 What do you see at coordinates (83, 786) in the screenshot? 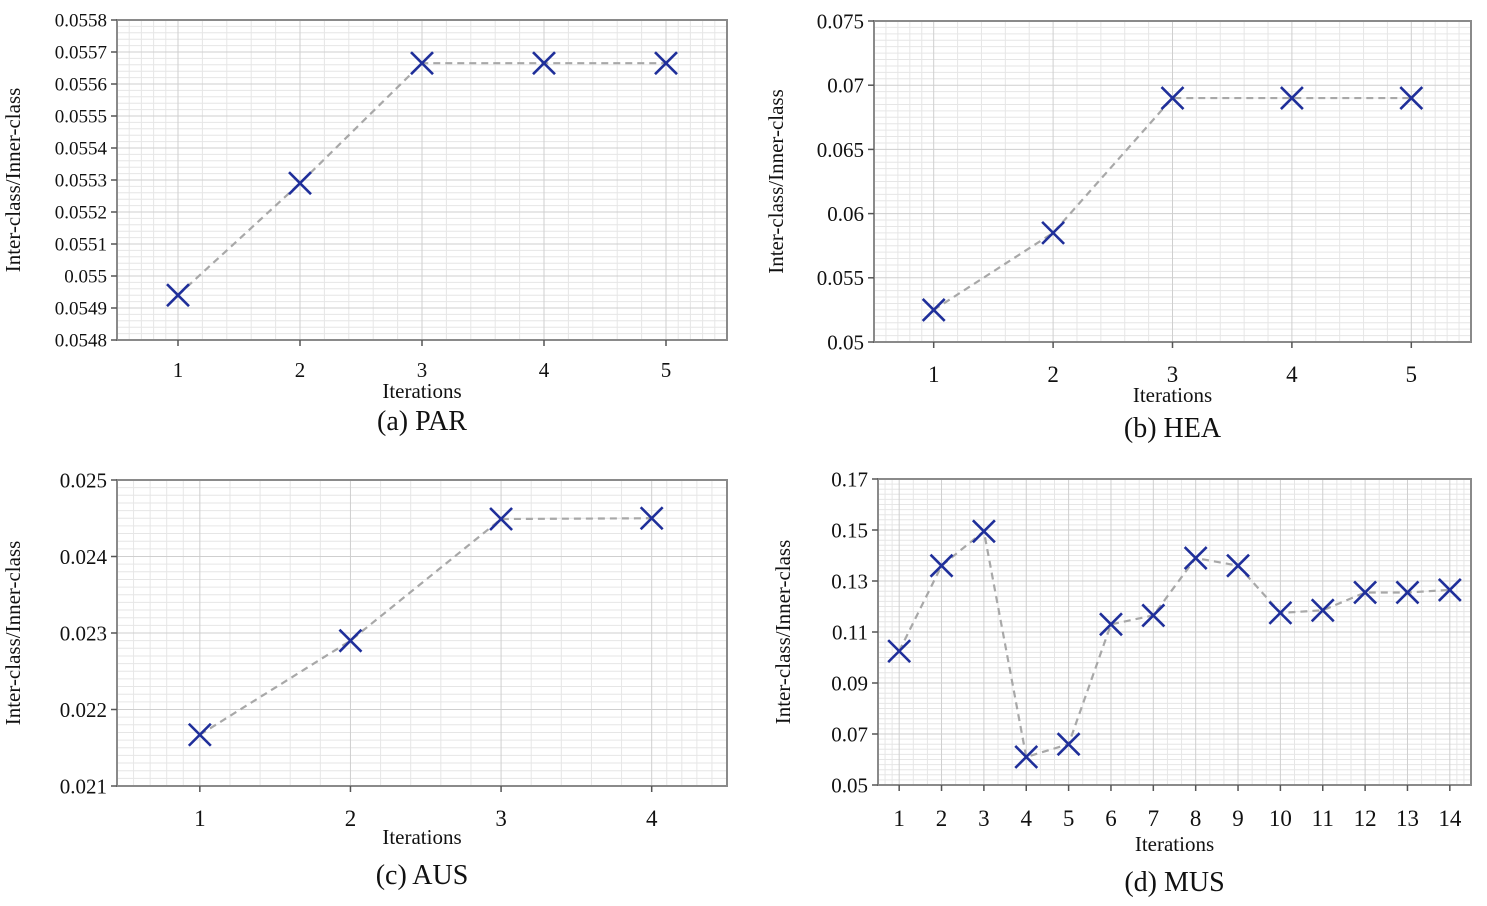
I see `y-tick-label: 0.021` at bounding box center [83, 786].